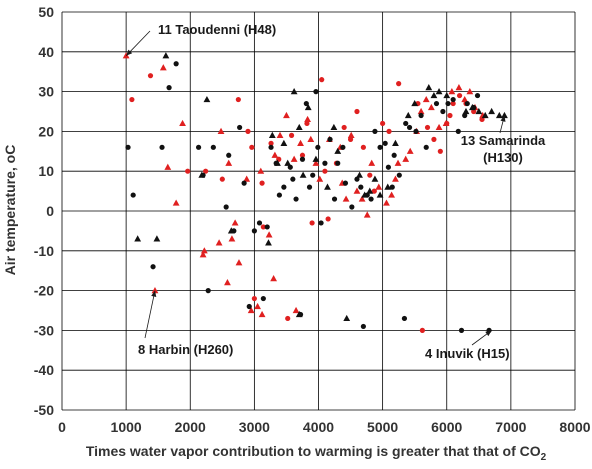 Image resolution: width=592 pixels, height=469 pixels. Describe the element at coordinates (503, 140) in the screenshot. I see `annotation-line: 13 Samarinda` at that location.